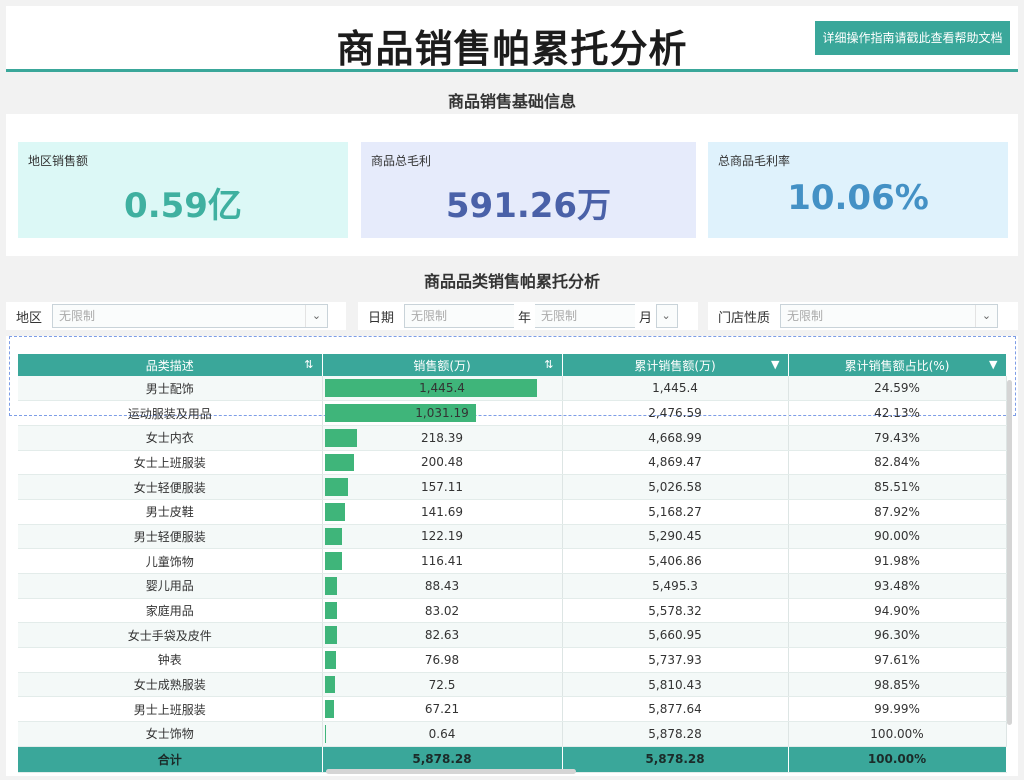 This screenshot has width=1024, height=780. Describe the element at coordinates (512, 685) in the screenshot. I see `table-row: 女士成熟服装 72.5 5,810.43 98.85%` at that location.